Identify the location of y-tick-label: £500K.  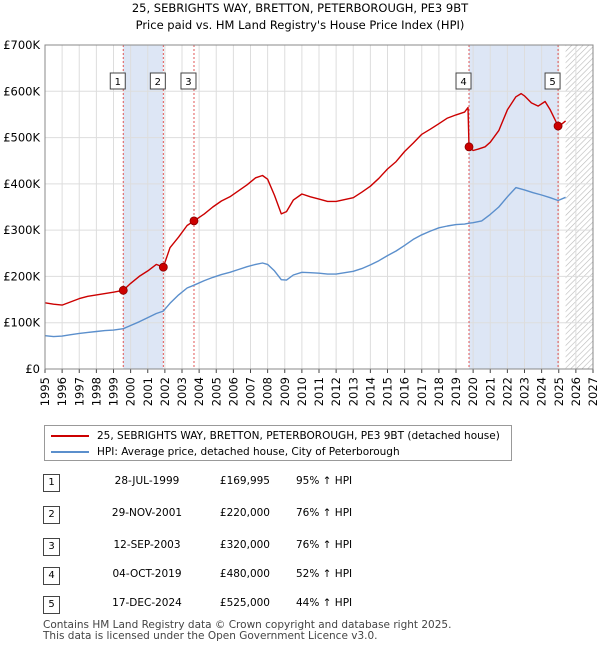
(21, 138).